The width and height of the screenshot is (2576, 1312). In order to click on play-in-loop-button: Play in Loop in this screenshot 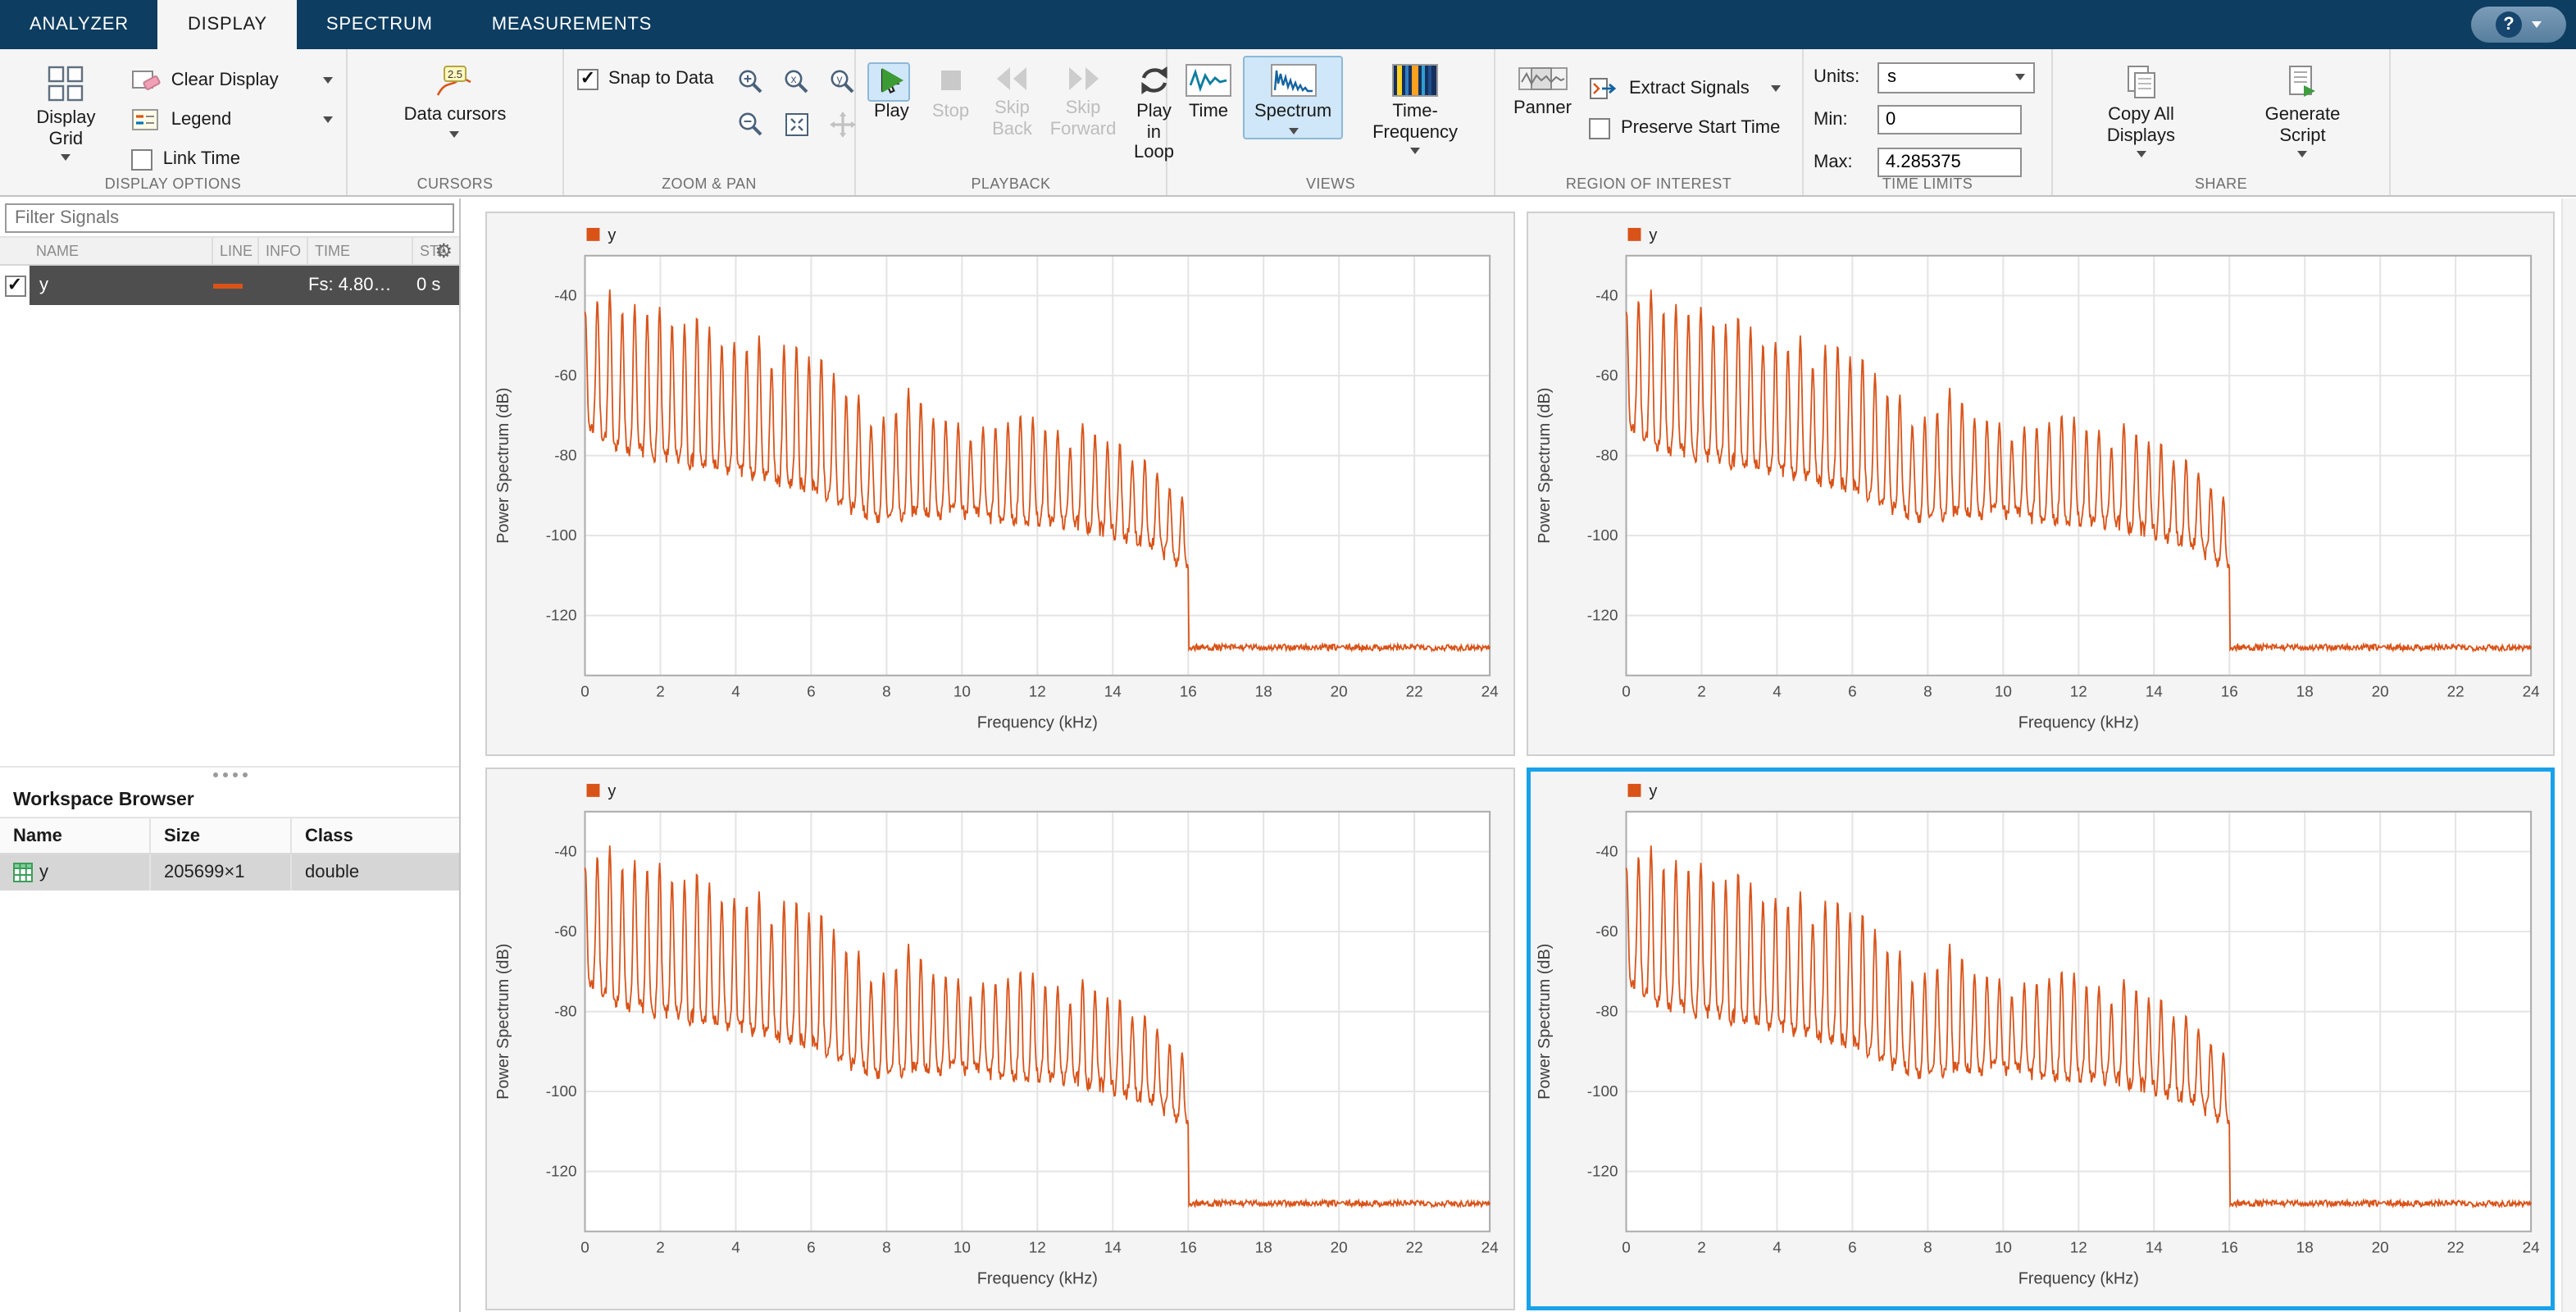, I will do `click(1154, 112)`.